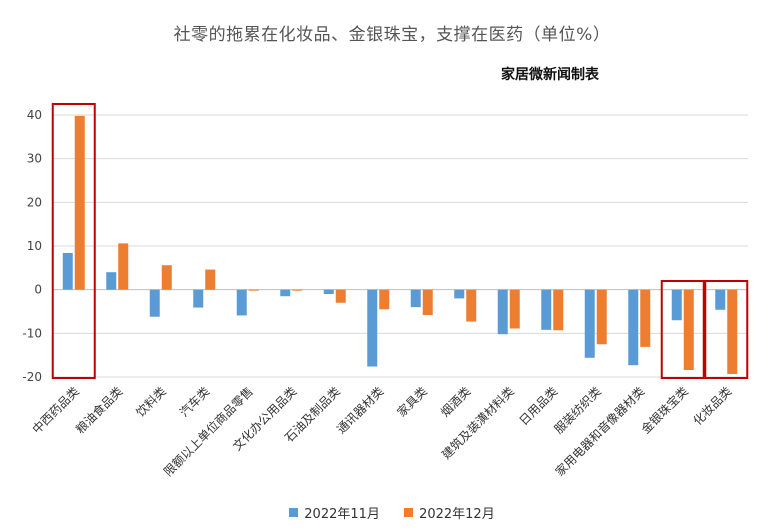 The image size is (784, 528). What do you see at coordinates (455, 401) in the screenshot?
I see `x-tick-label: 烟酒类` at bounding box center [455, 401].